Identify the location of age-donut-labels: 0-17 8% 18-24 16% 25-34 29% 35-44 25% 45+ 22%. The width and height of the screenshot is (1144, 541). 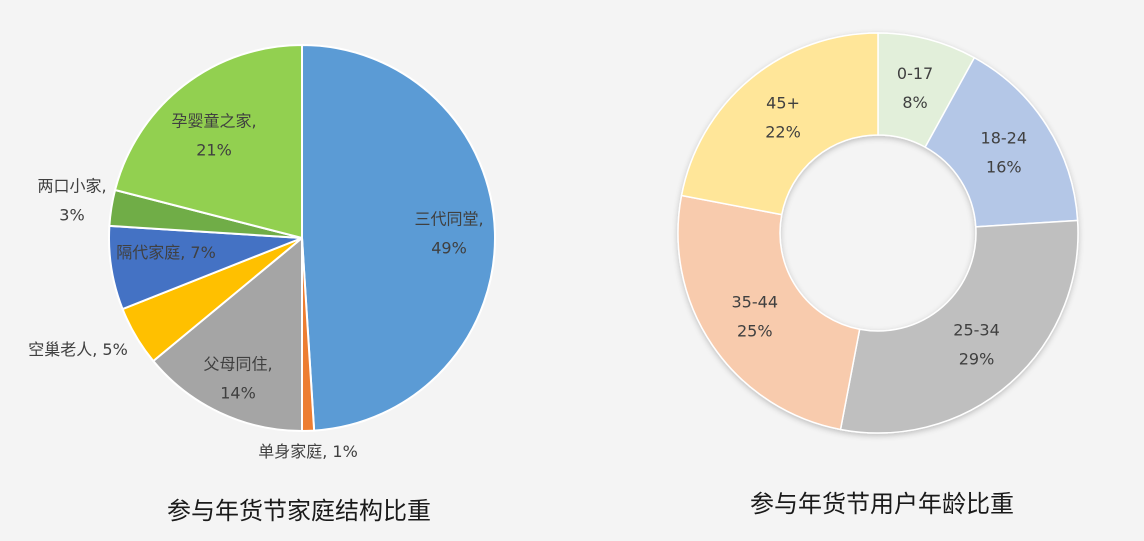
(880, 216).